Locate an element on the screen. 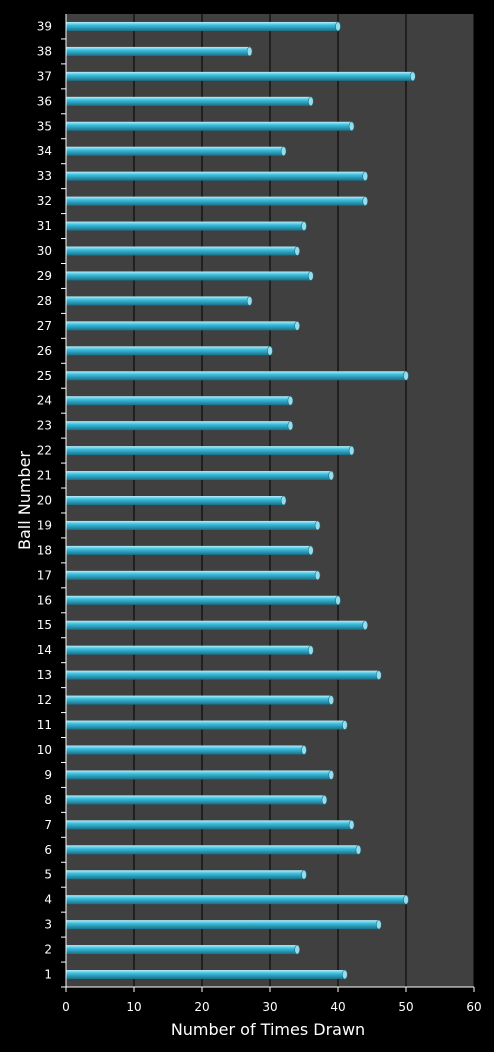  y-tick-label: 14 is located at coordinates (44, 650).